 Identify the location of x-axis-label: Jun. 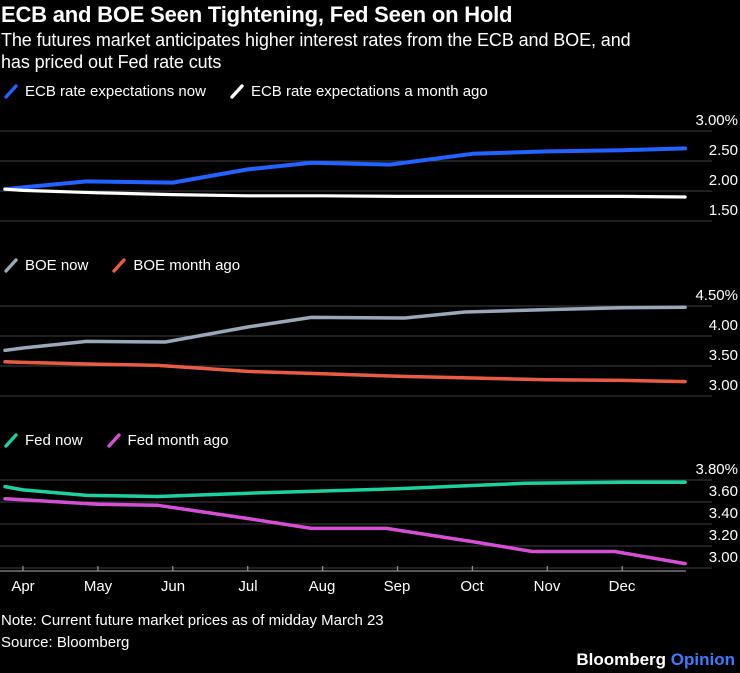
(173, 586).